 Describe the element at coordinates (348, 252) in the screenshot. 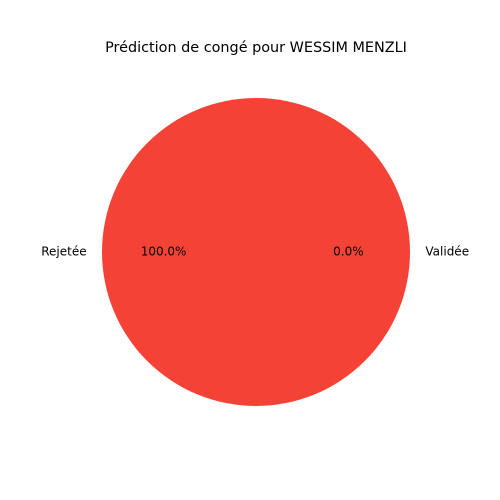

I see `slice-percent-validee: 0.0%` at that location.